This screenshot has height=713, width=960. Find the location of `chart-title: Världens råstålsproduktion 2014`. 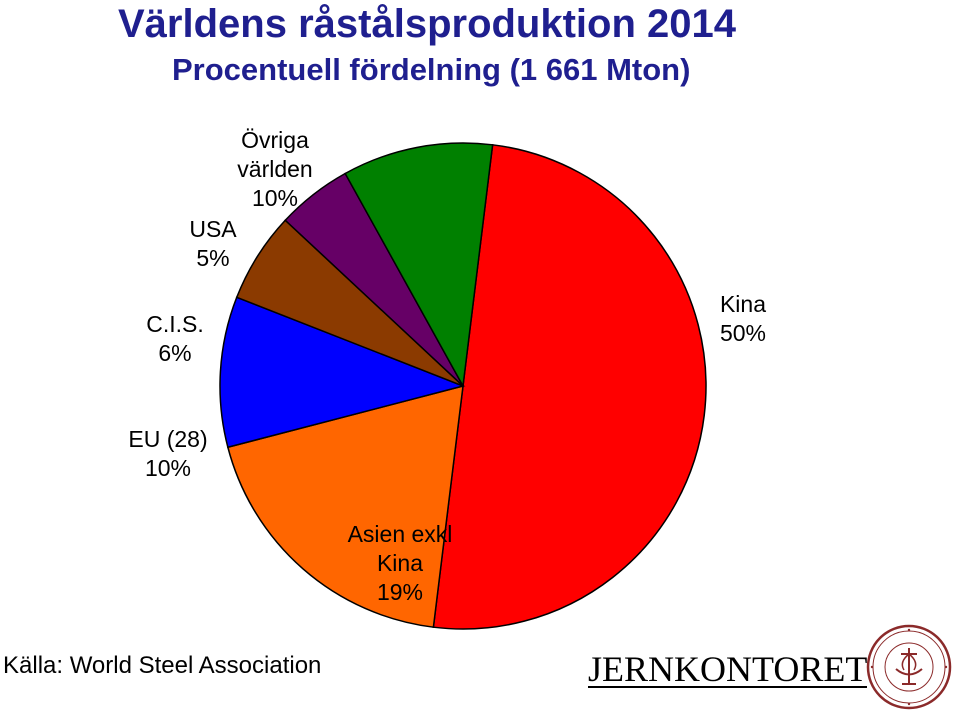

chart-title: Världens råstålsproduktion 2014 is located at coordinates (427, 24).